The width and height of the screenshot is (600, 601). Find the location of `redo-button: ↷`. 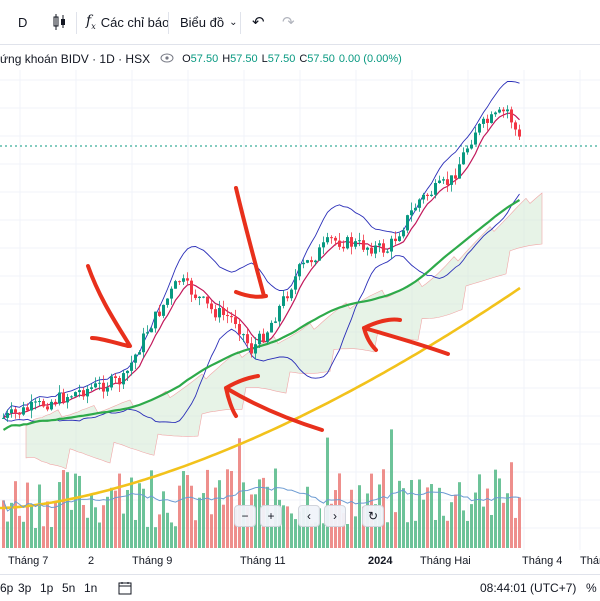

redo-button: ↷ is located at coordinates (288, 22).